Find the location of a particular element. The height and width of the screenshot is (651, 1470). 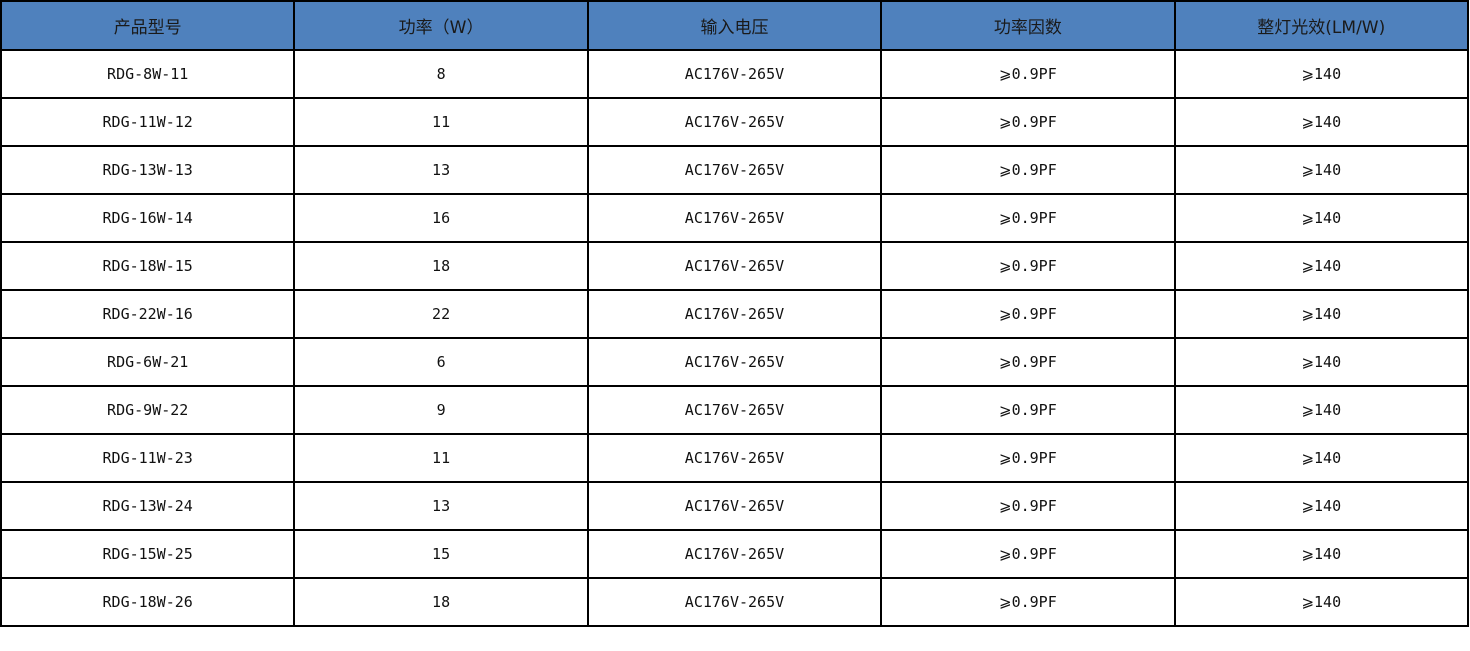

table-row: RDG-16W-14 16 AC176V-265V ⩾0.9PF ⩾140 is located at coordinates (735, 218).